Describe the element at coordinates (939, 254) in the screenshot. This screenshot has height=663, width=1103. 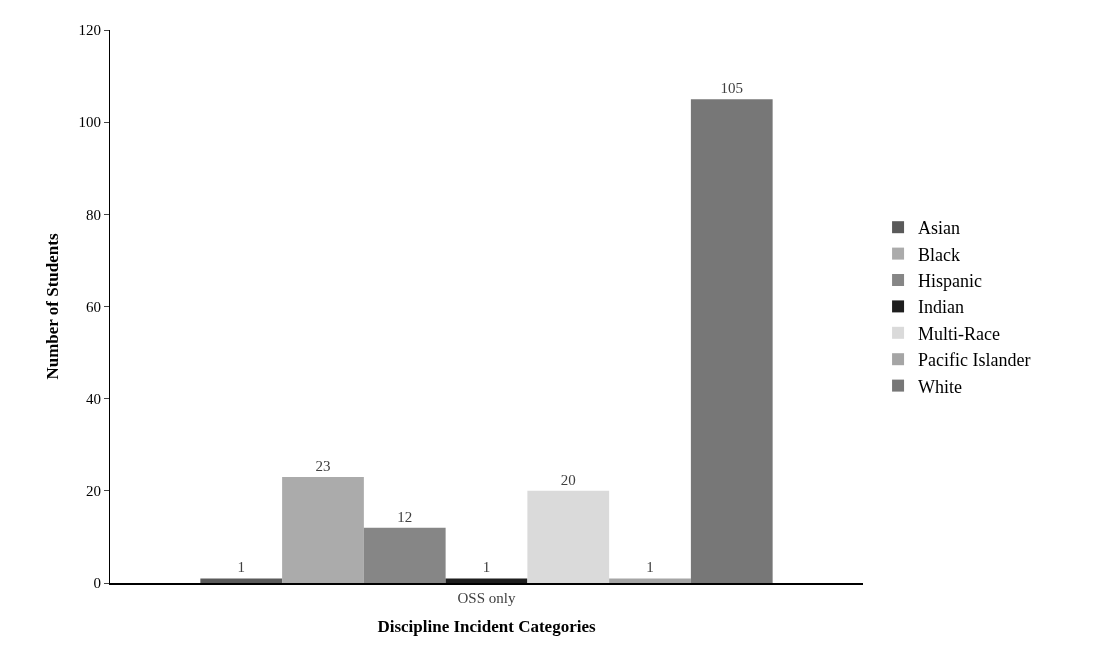
I see `legend-label: Black` at that location.